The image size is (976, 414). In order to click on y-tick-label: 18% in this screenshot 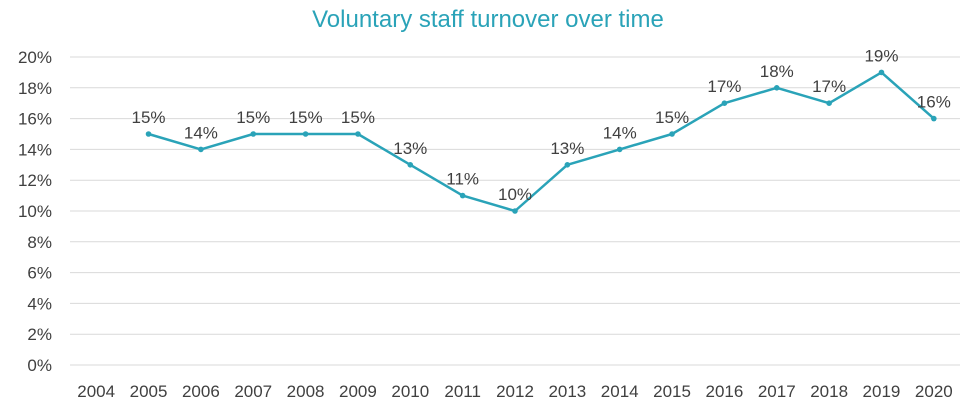, I will do `click(35, 88)`.